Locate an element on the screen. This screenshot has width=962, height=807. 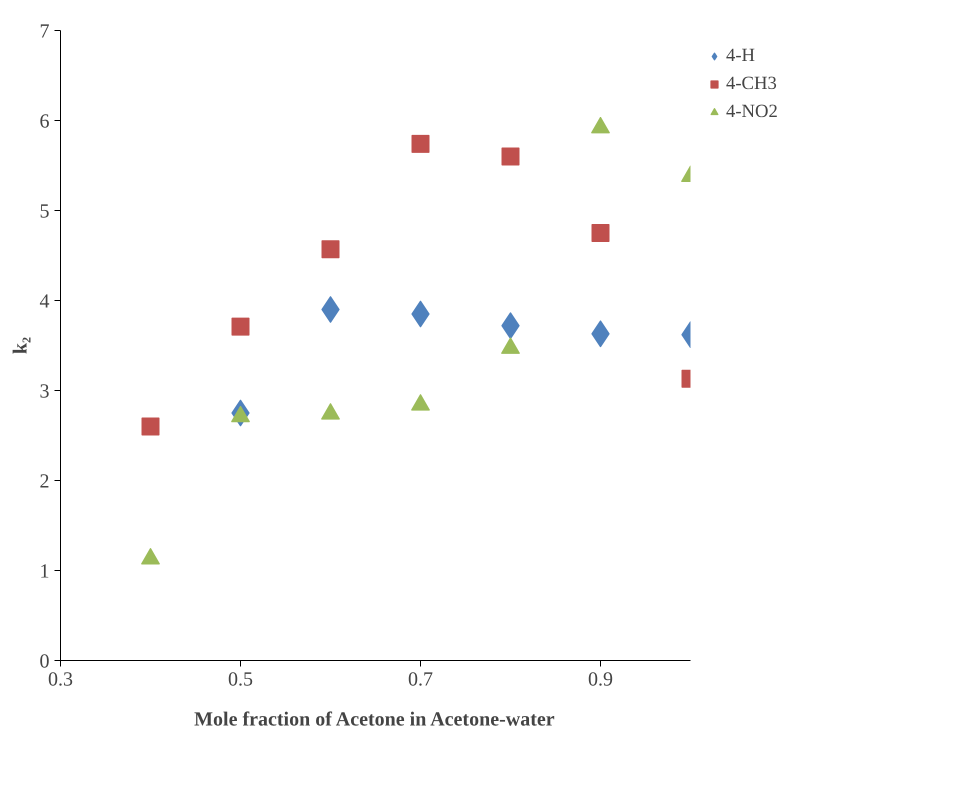
x-tick-label: 0.3 is located at coordinates (60, 679).